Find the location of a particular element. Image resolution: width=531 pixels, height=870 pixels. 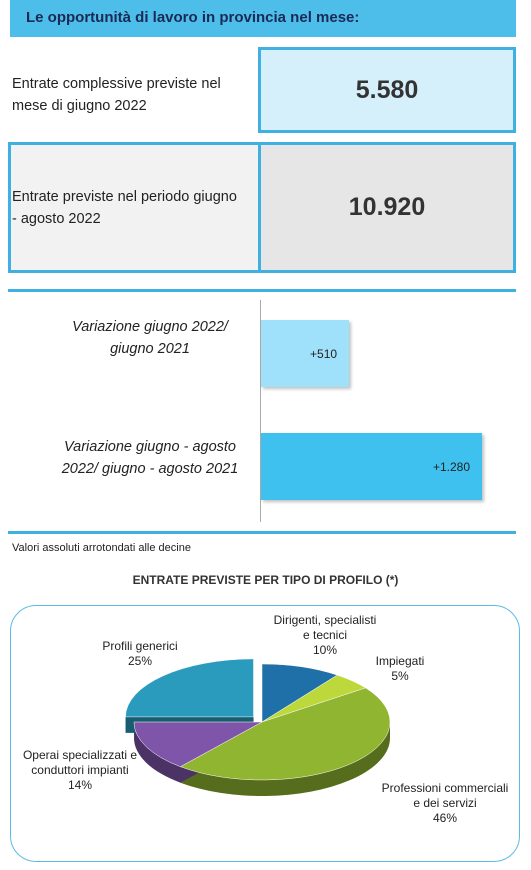

kpi-value: 10.920 is located at coordinates (387, 207).